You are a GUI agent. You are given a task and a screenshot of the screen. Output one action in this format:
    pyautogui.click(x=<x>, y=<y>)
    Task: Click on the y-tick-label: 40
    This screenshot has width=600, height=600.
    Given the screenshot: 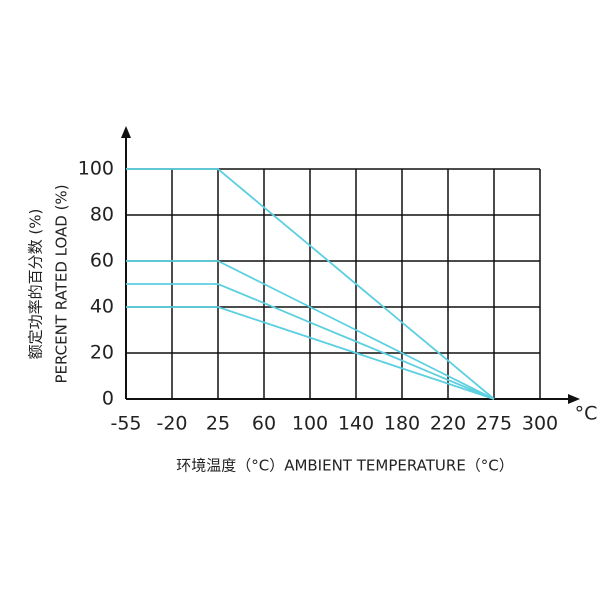 What is the action you would take?
    pyautogui.click(x=102, y=307)
    